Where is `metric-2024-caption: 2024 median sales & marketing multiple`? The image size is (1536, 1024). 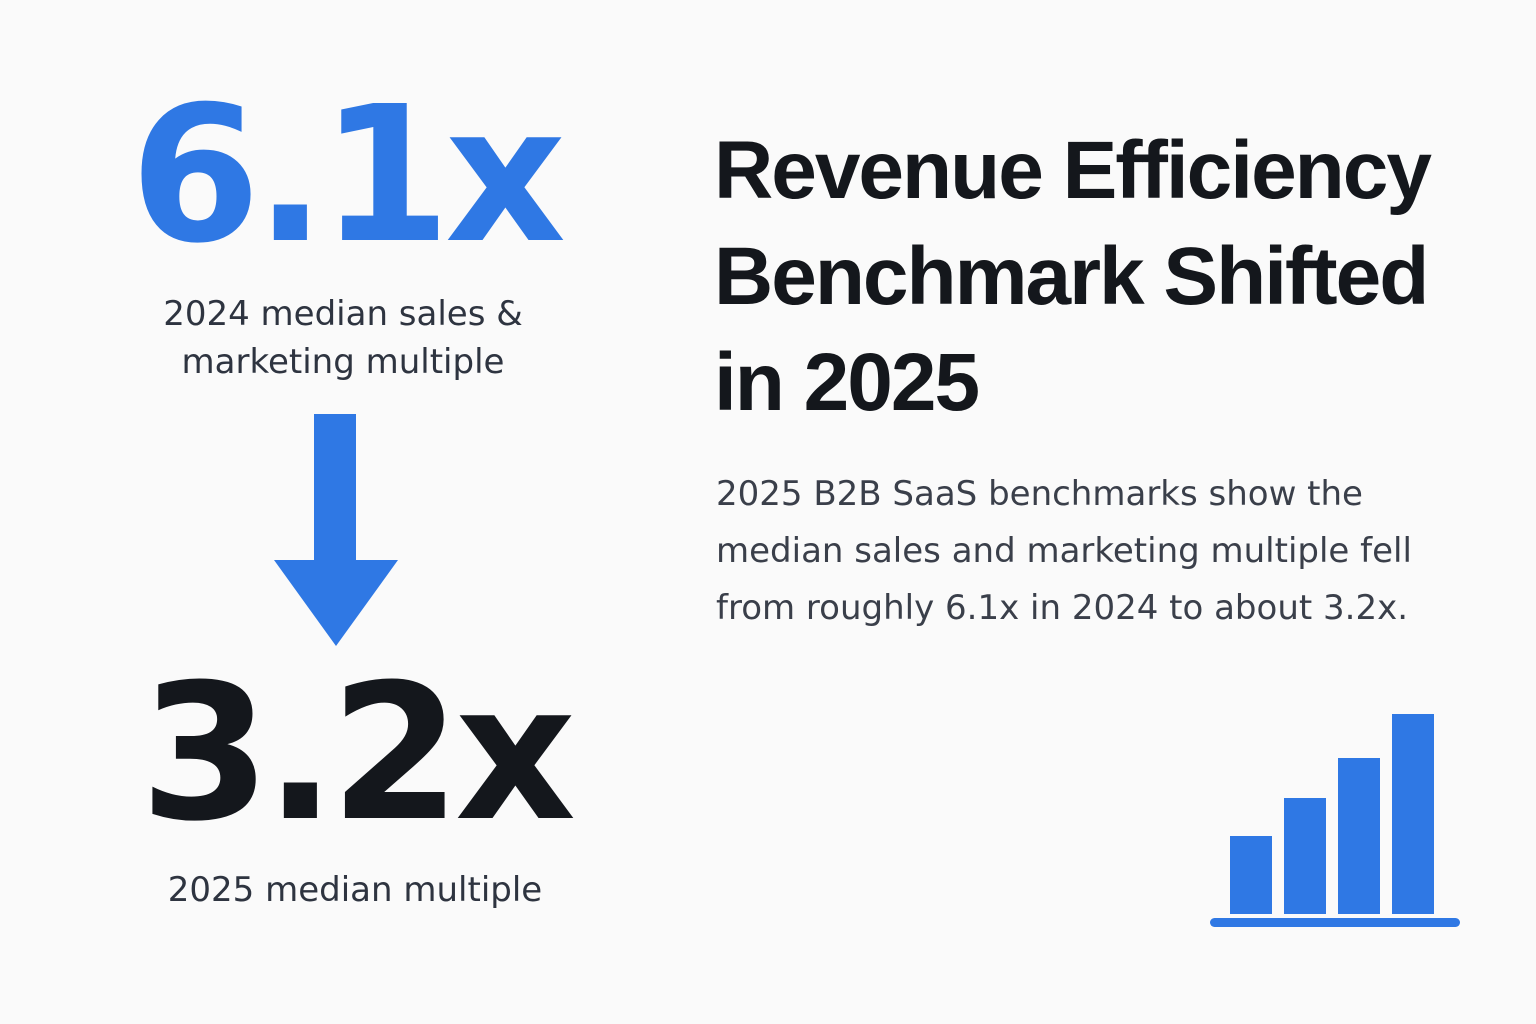
metric-2024-caption: 2024 median sales & marketing multiple is located at coordinates (343, 338).